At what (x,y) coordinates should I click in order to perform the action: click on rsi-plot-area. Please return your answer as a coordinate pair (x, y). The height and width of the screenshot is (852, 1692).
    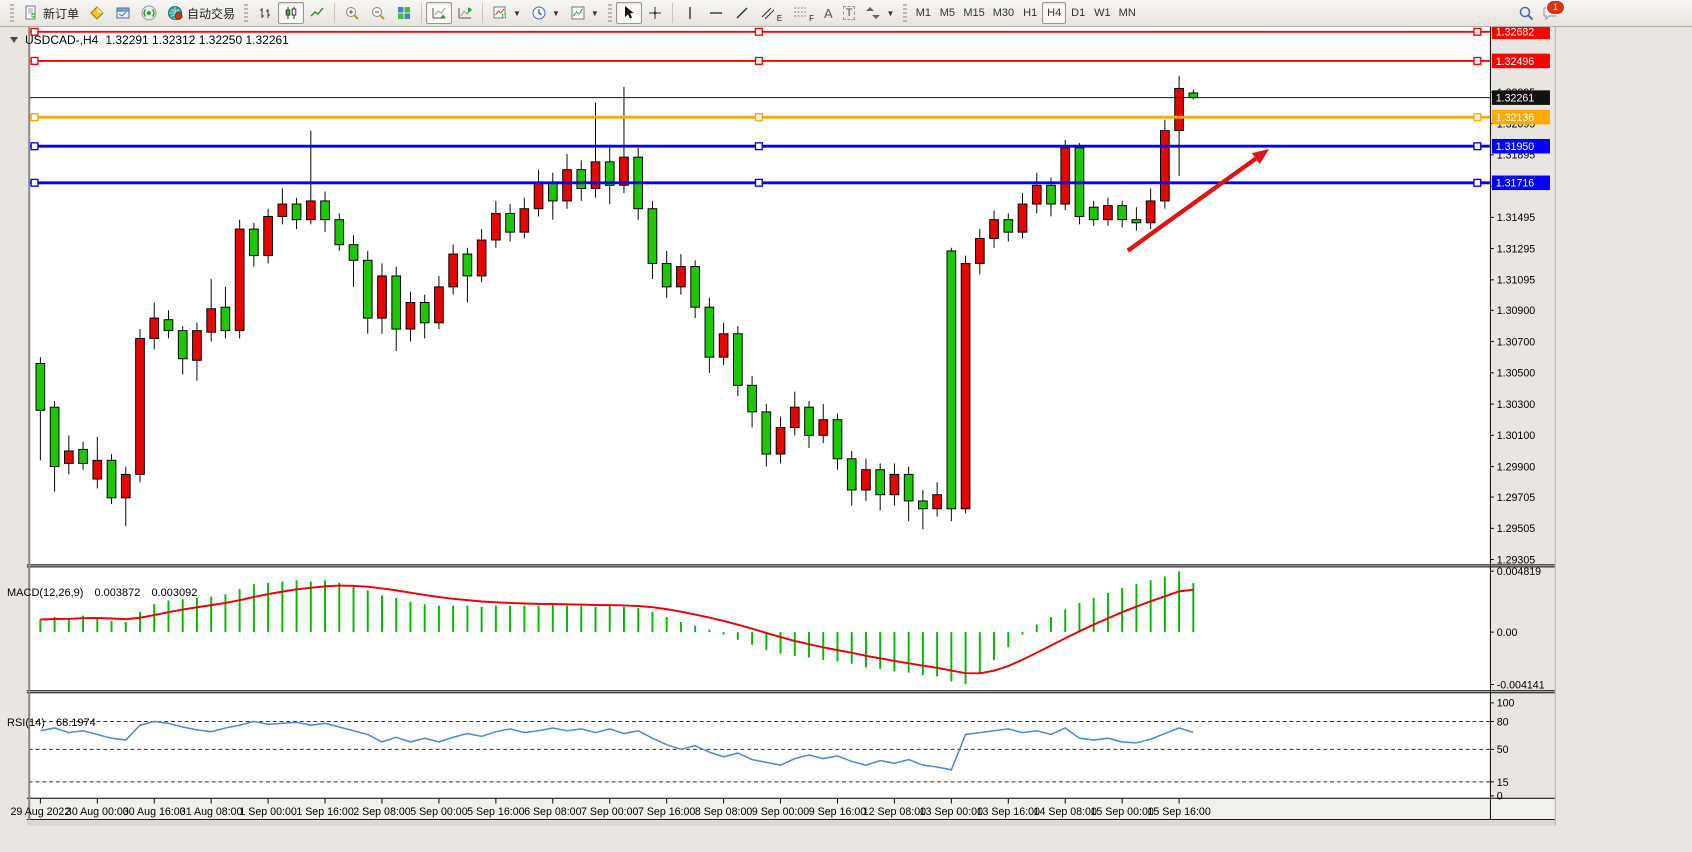
    Looking at the image, I should click on (759, 745).